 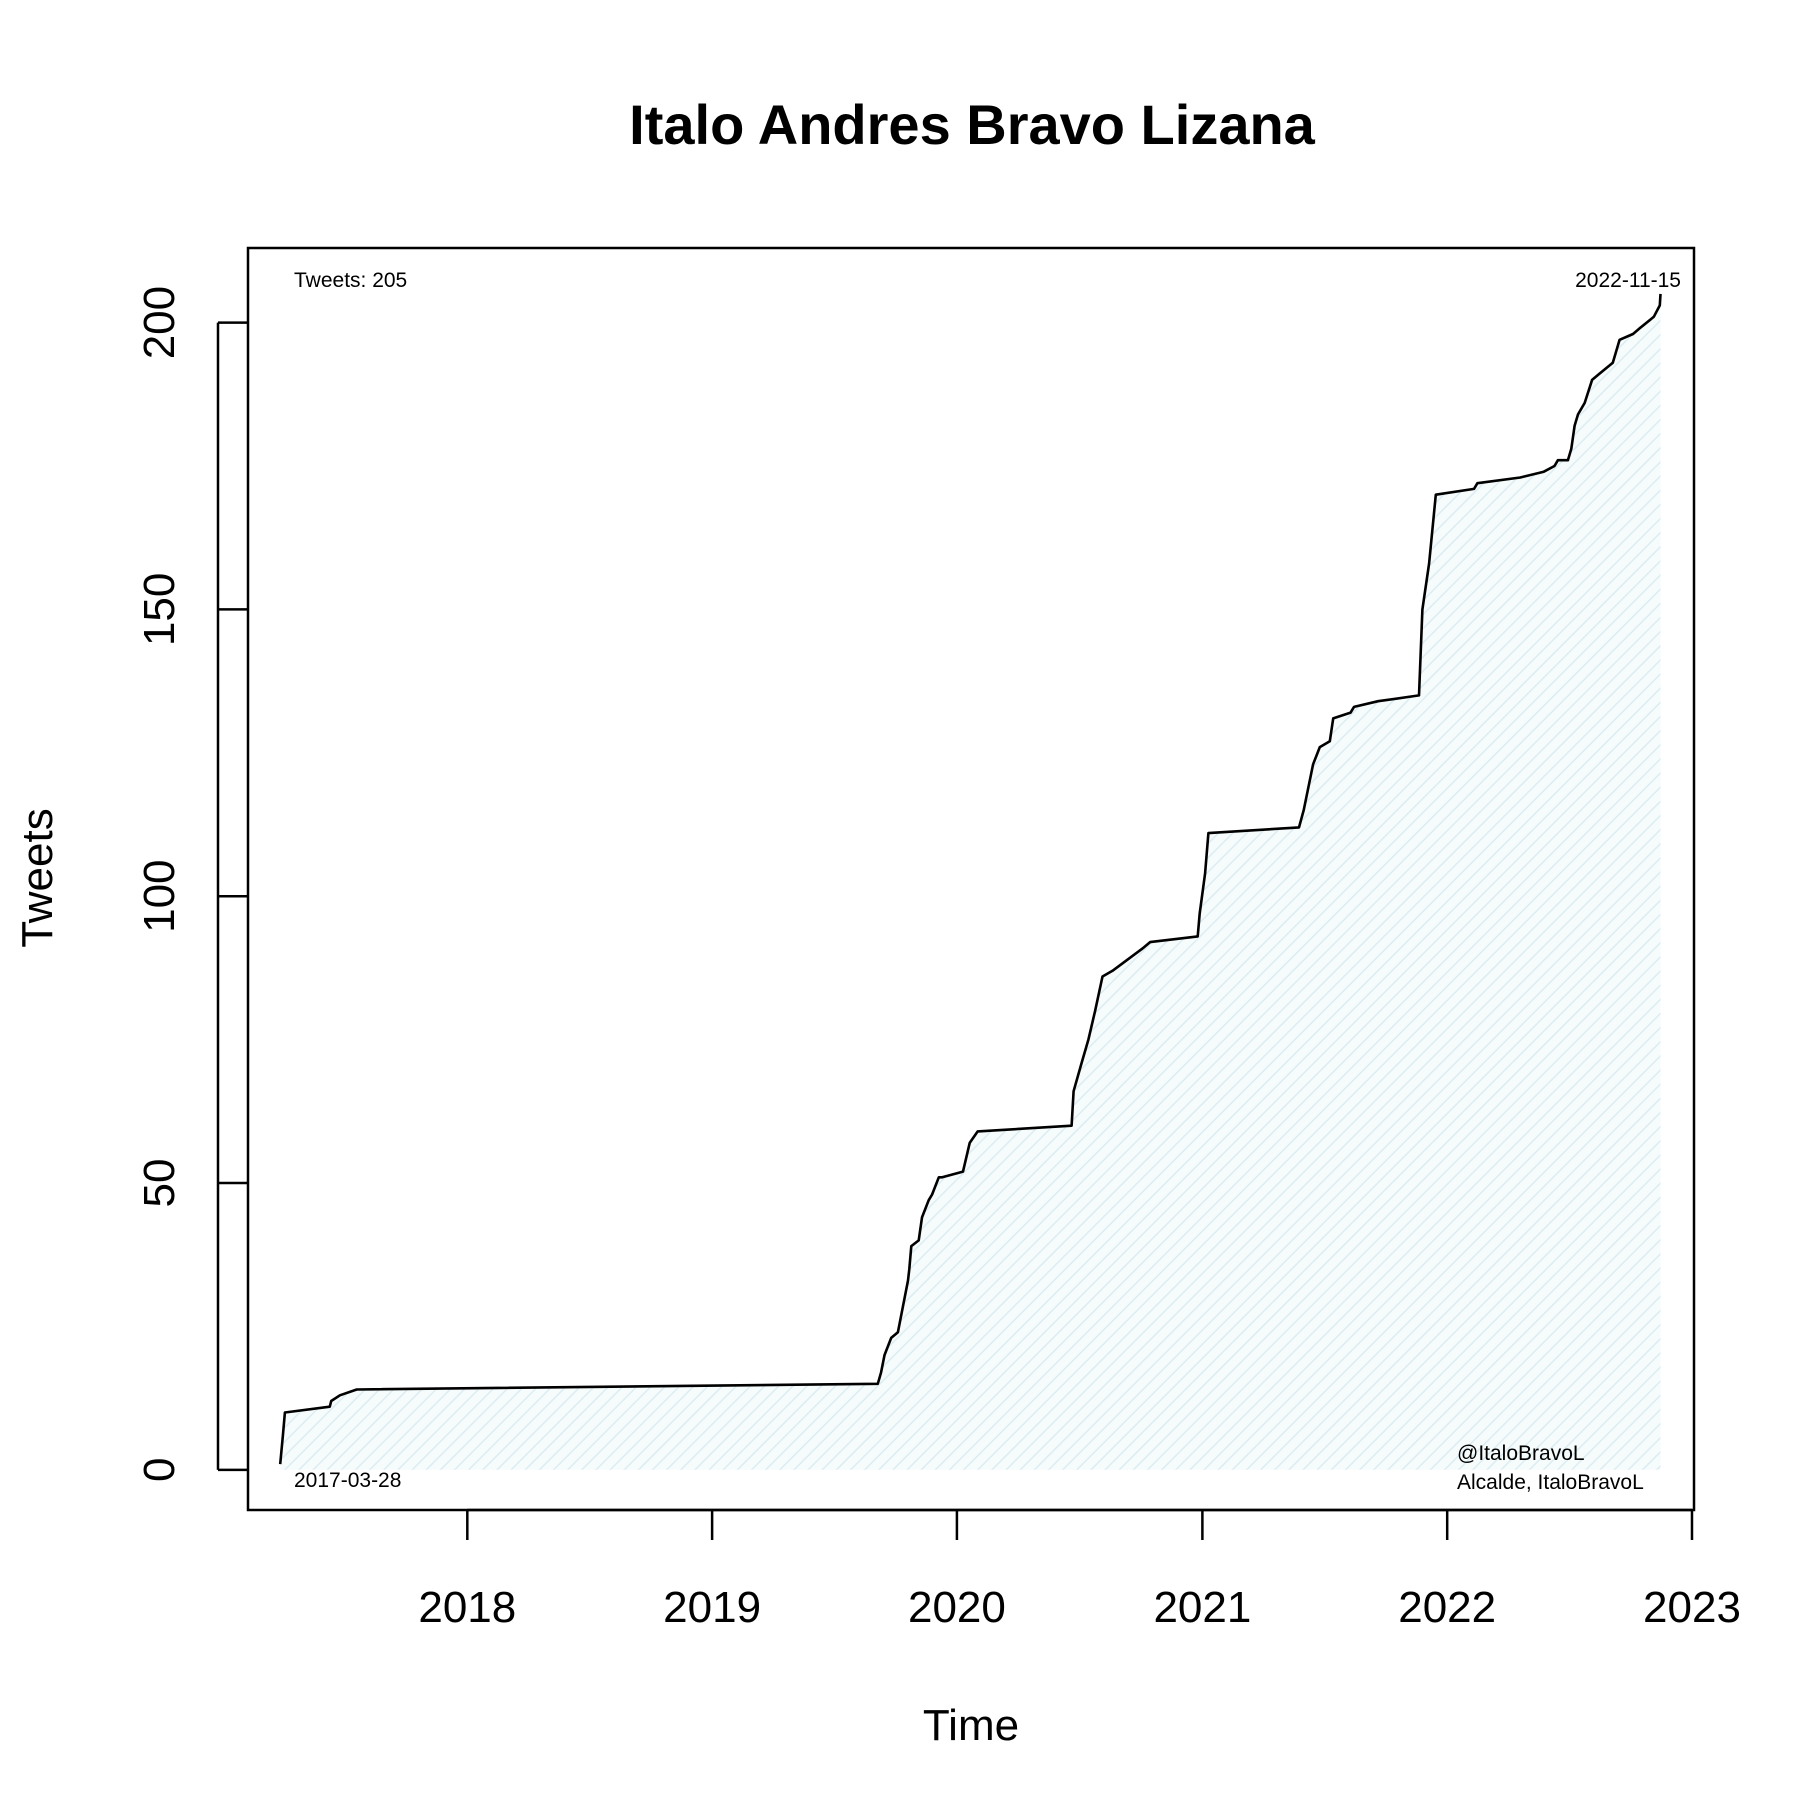 I want to click on y-tick-label: 0, so click(x=159, y=1470).